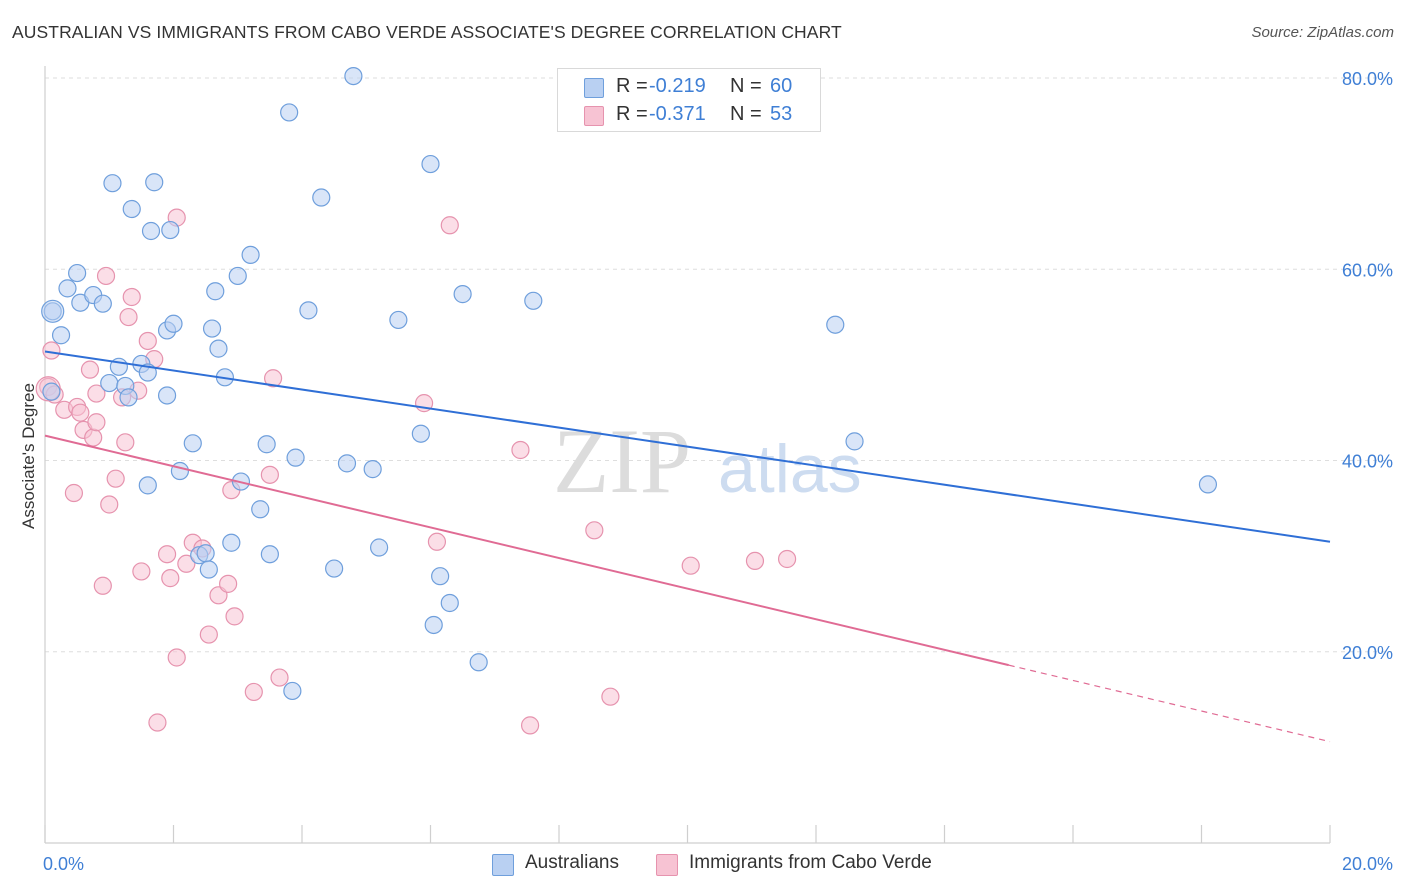 Image resolution: width=1406 pixels, height=892 pixels. What do you see at coordinates (1169, 703) in the screenshot?
I see `trend-line-cabo-verde-extrapolated` at bounding box center [1169, 703].